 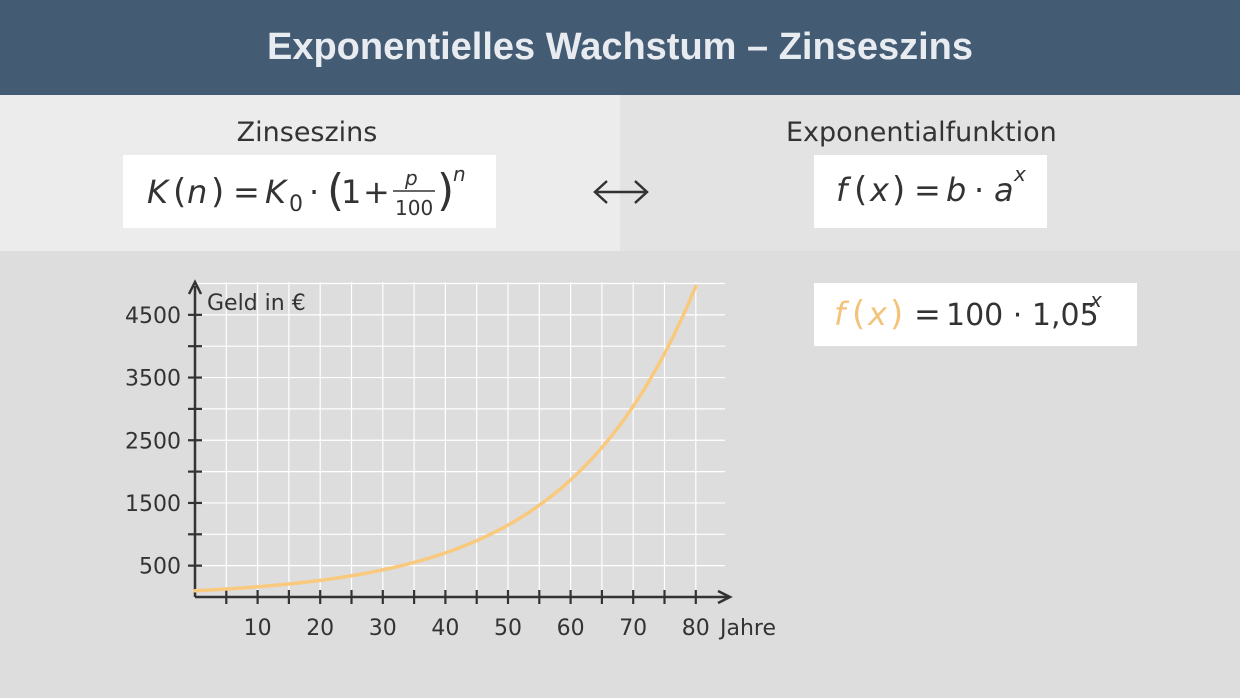 I want to click on specific-function-formula: f ( x ) = 100 · 1,05 x, so click(x=975, y=314).